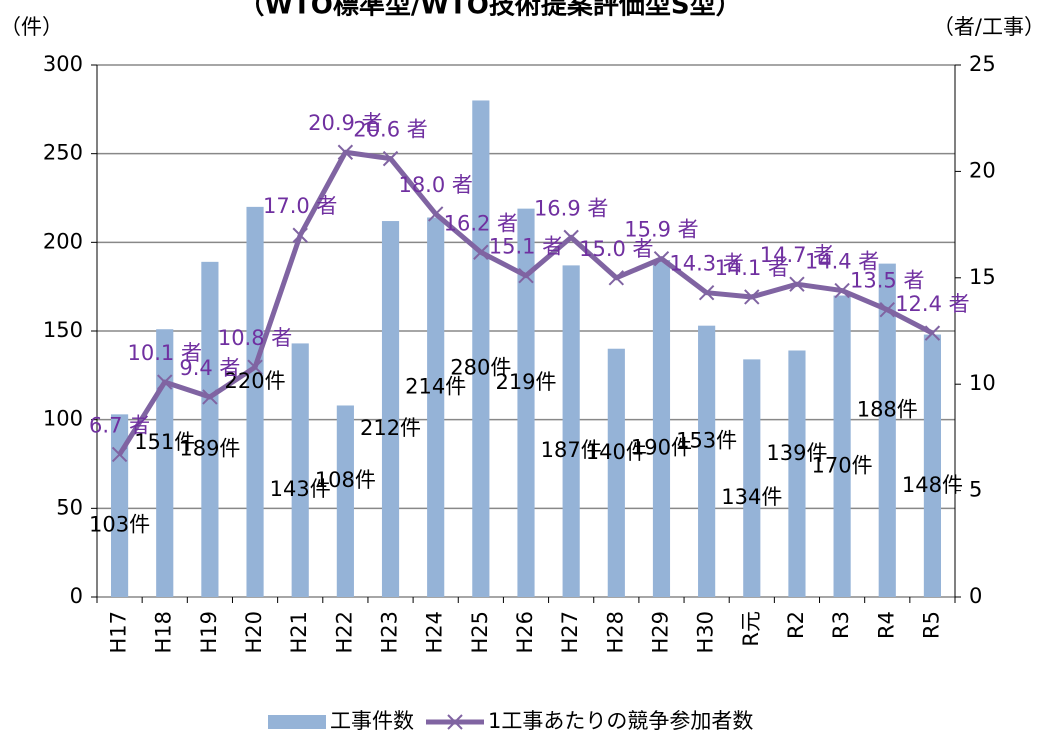  What do you see at coordinates (435, 185) in the screenshot?
I see `data-label: 18.0 者` at bounding box center [435, 185].